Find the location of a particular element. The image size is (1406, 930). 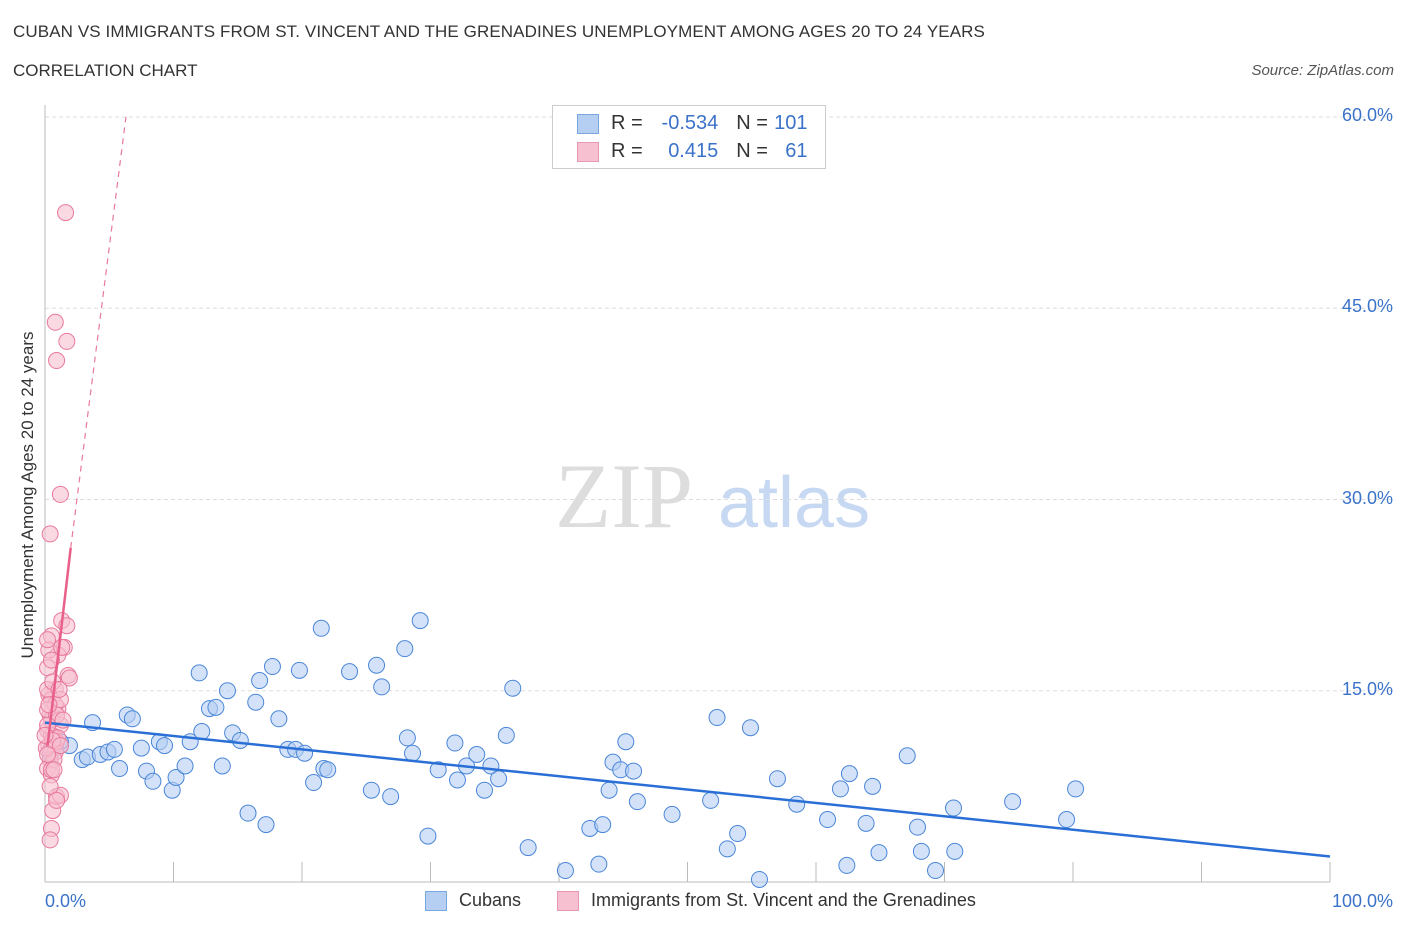

legend-cubans: Cubans is located at coordinates (490, 900).